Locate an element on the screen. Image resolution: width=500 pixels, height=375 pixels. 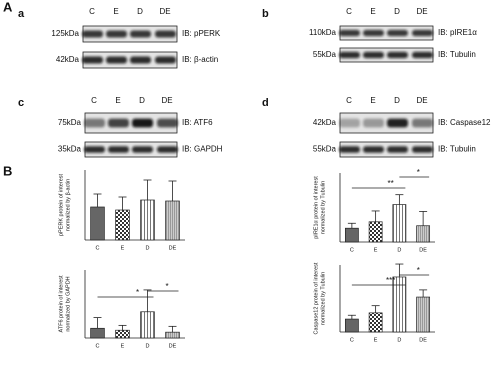
kda-label: 35kDa is located at coordinates (70, 149).